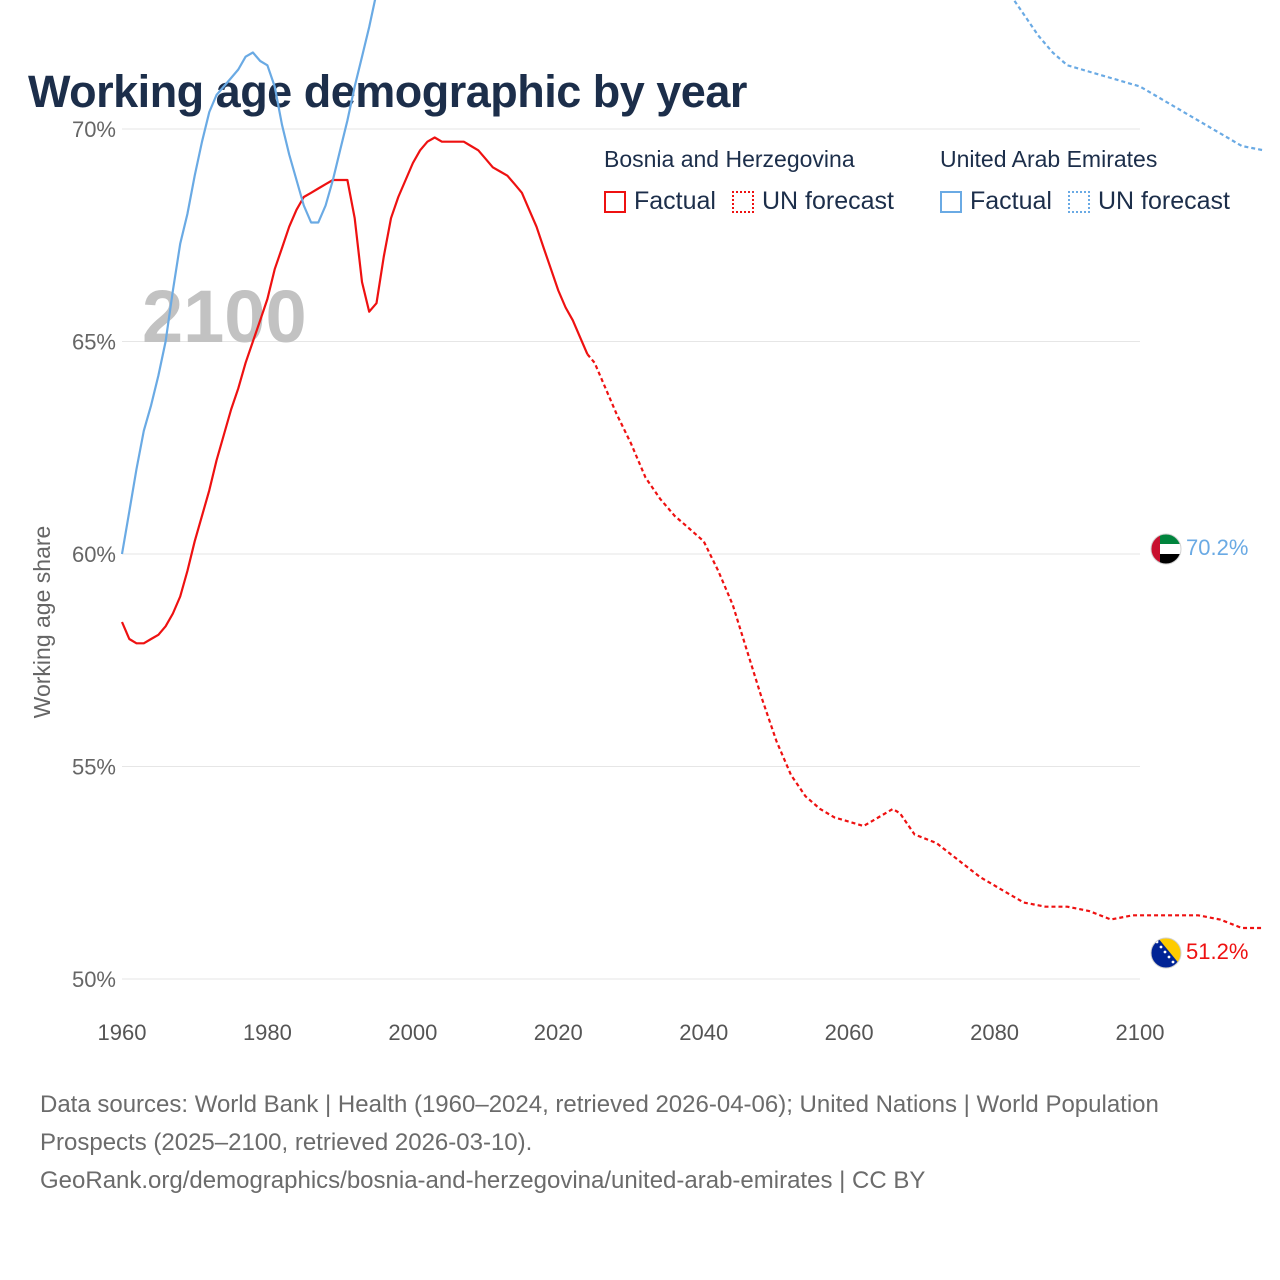  Describe the element at coordinates (1093, 181) in the screenshot. I see `legend-group-uae: United Arab Emirates Factual UN forecast` at that location.